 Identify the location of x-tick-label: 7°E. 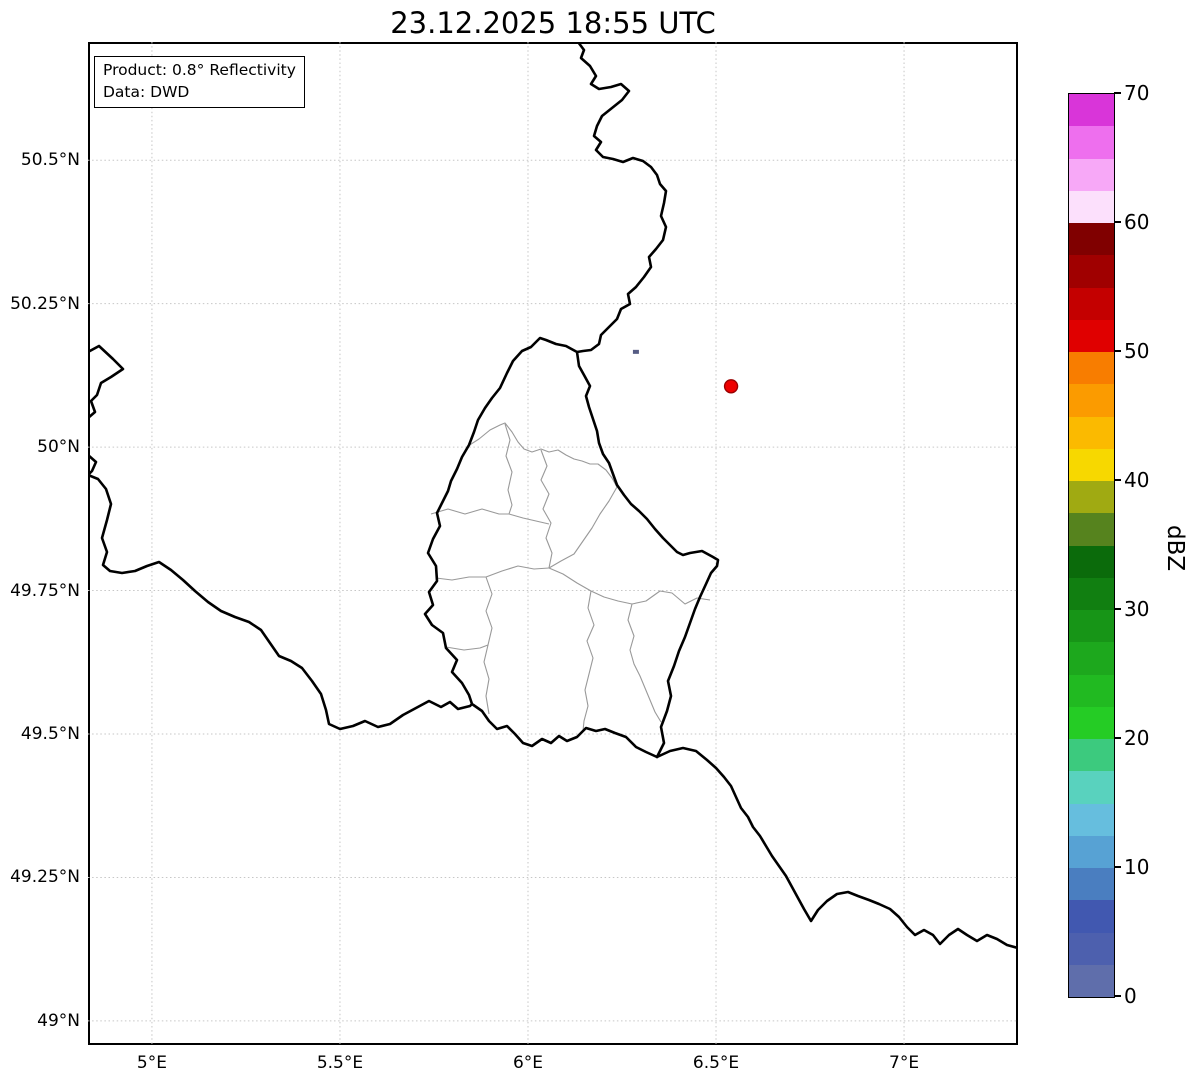
(904, 1063).